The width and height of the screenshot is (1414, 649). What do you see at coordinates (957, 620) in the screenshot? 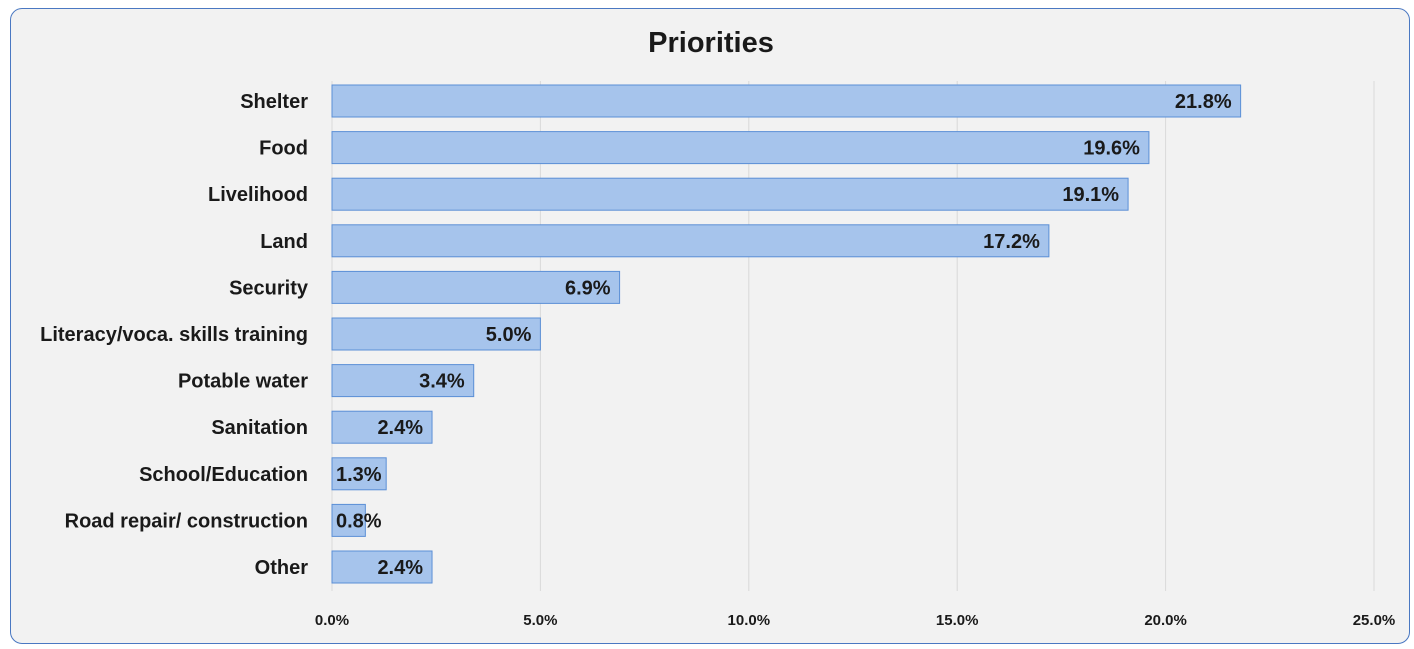
I see `x-tick-label: 15.0%` at bounding box center [957, 620].